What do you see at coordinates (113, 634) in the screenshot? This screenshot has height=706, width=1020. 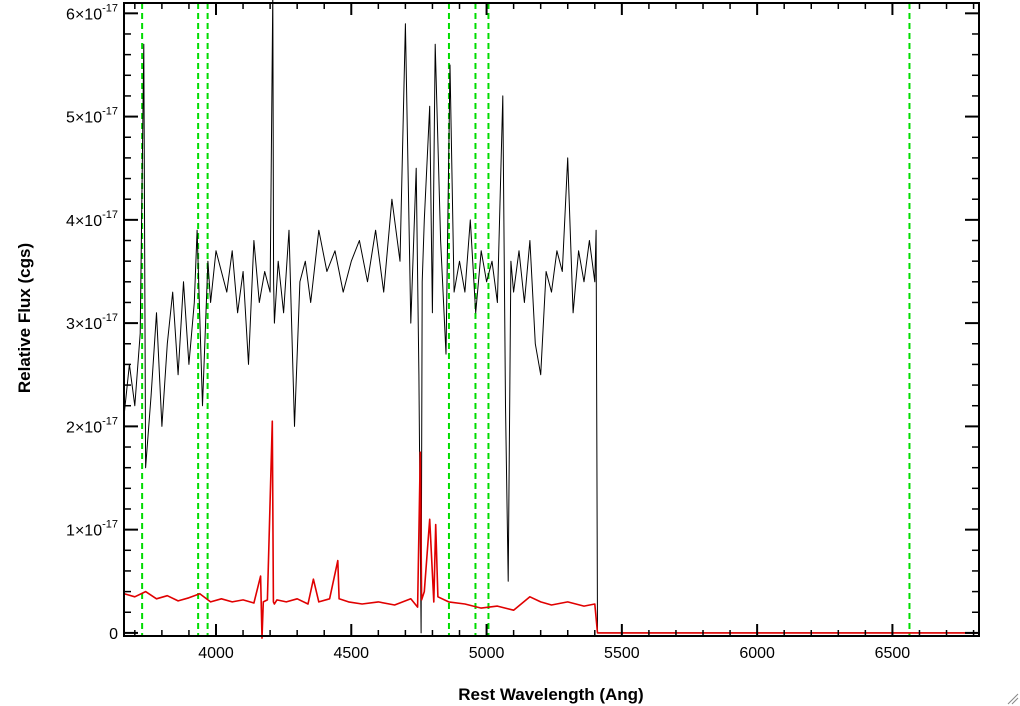 I see `y-tick-label: 0` at bounding box center [113, 634].